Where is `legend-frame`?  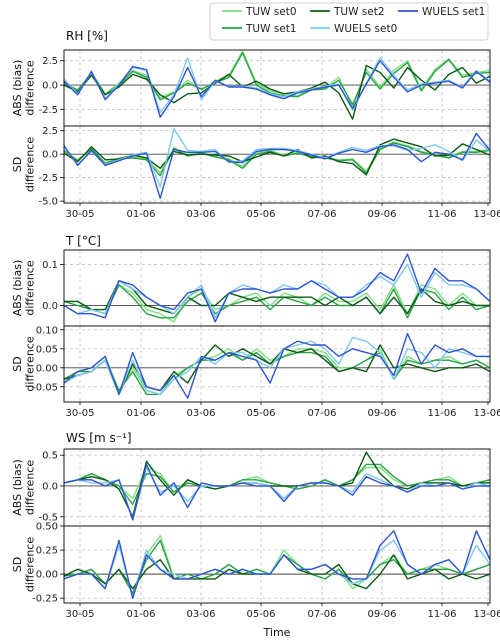 legend-frame is located at coordinates (349, 21).